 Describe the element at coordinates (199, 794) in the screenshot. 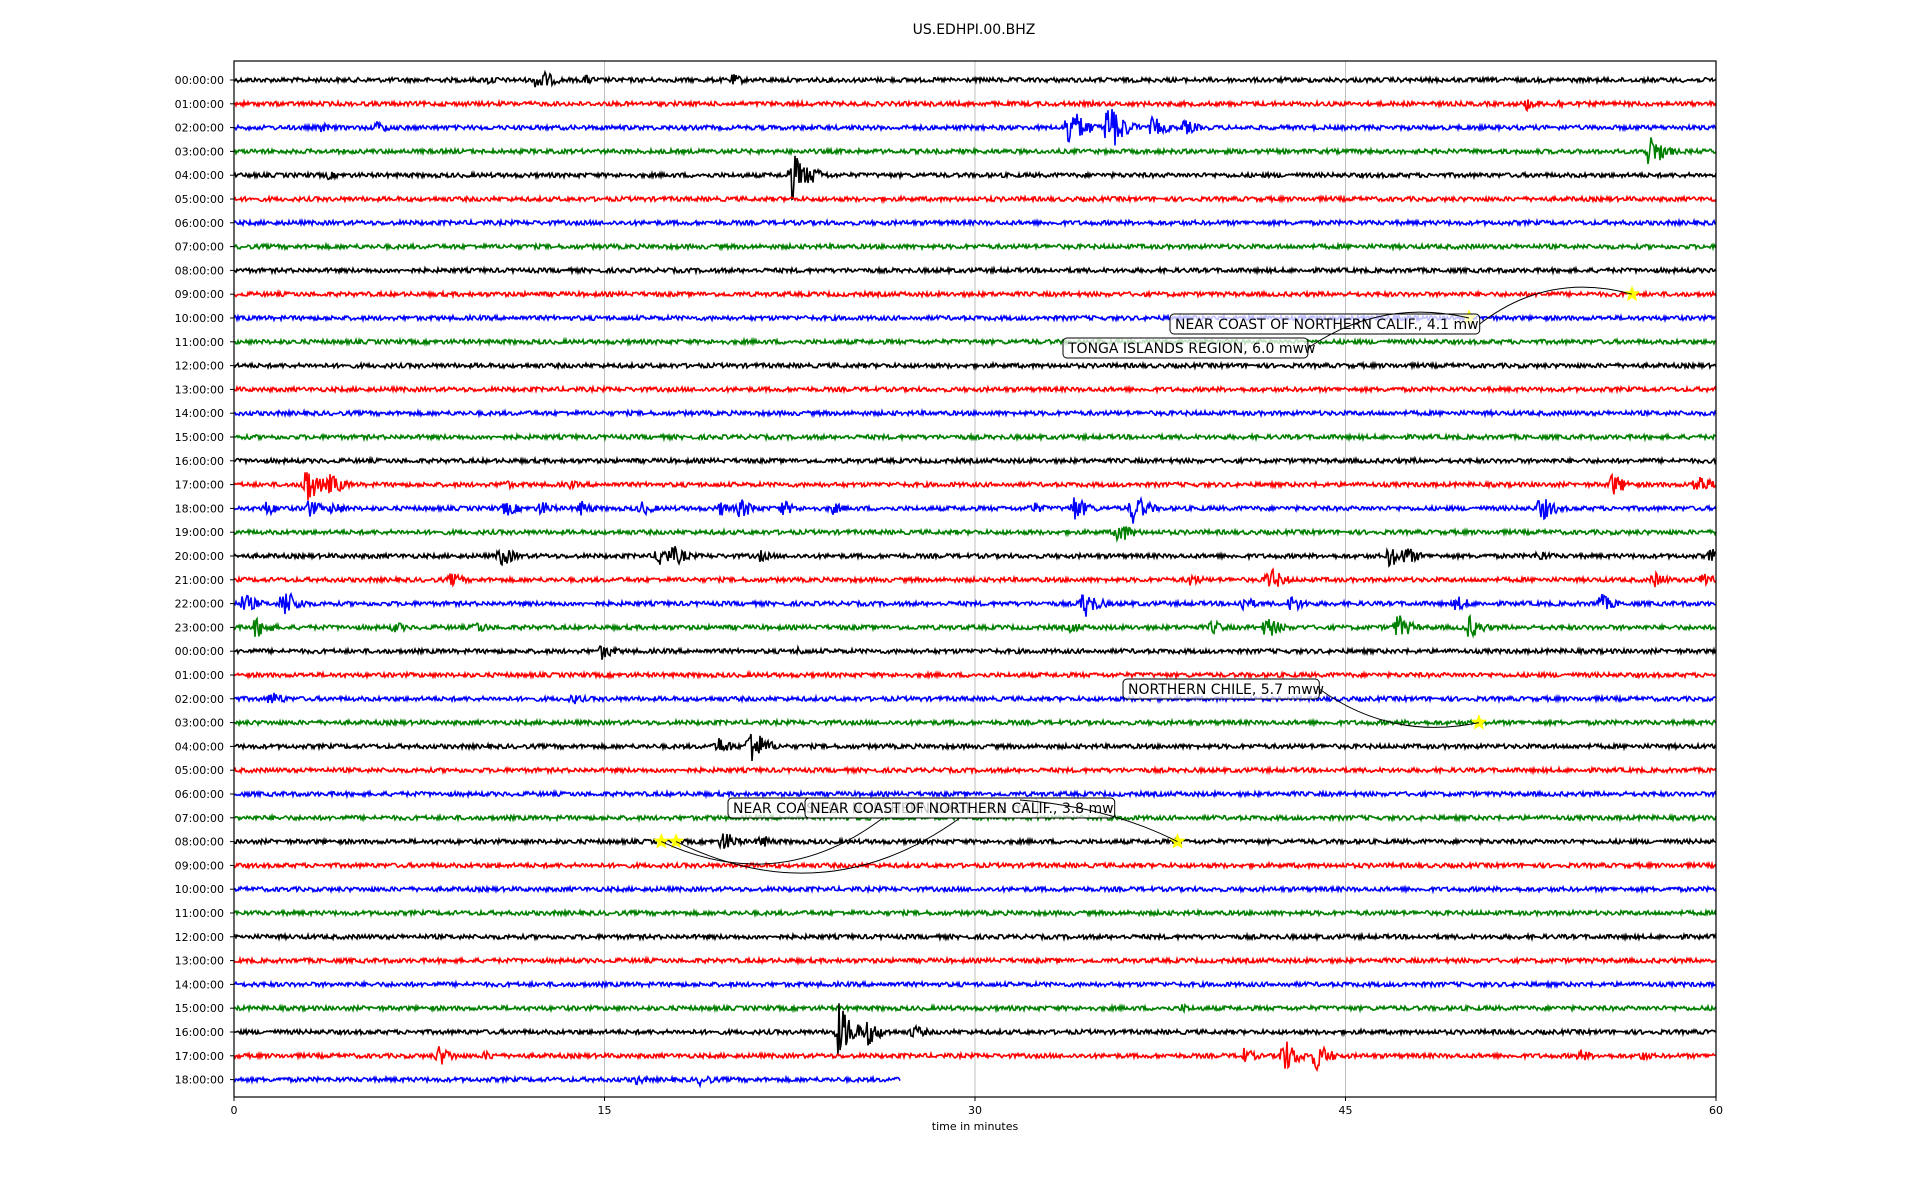

I see `y-tick-label-30: 06:00:00` at that location.